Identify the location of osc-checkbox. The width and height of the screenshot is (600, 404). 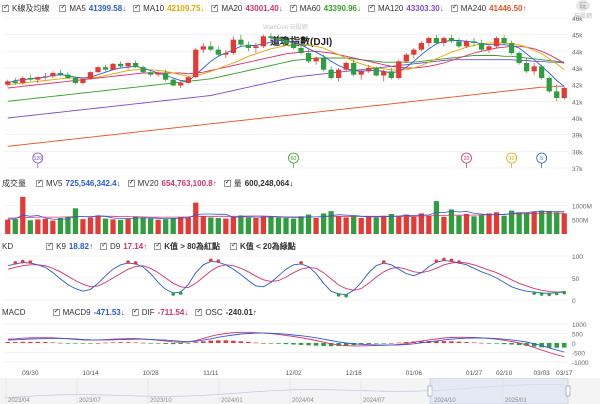
(199, 311).